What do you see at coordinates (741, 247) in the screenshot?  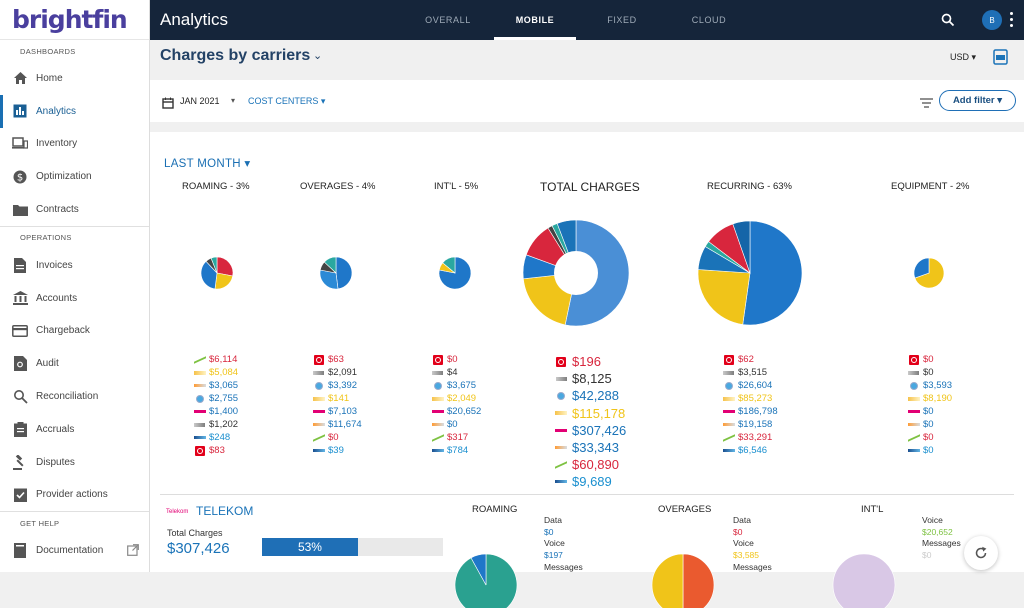 I see `pie-4-slice-misc` at bounding box center [741, 247].